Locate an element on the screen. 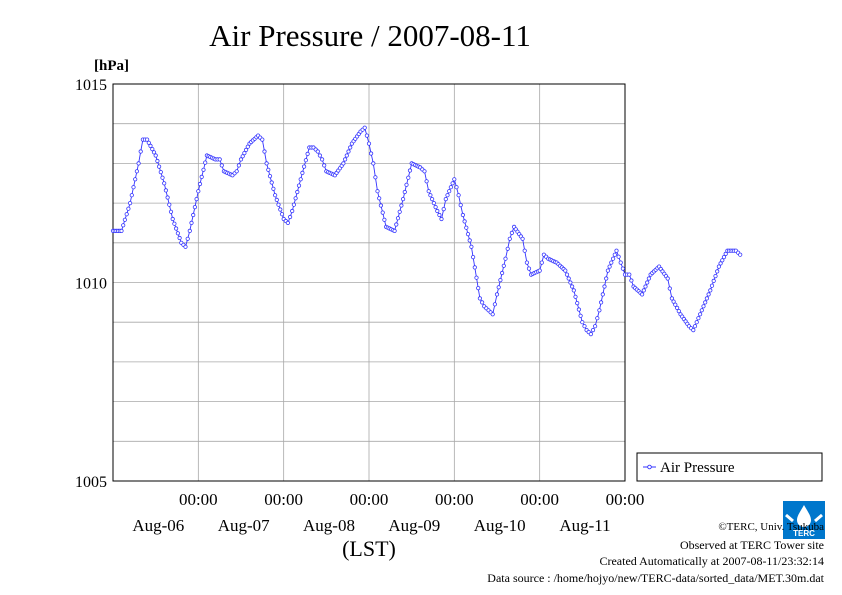 The height and width of the screenshot is (595, 842). y-tick-label: 1010 is located at coordinates (91, 284).